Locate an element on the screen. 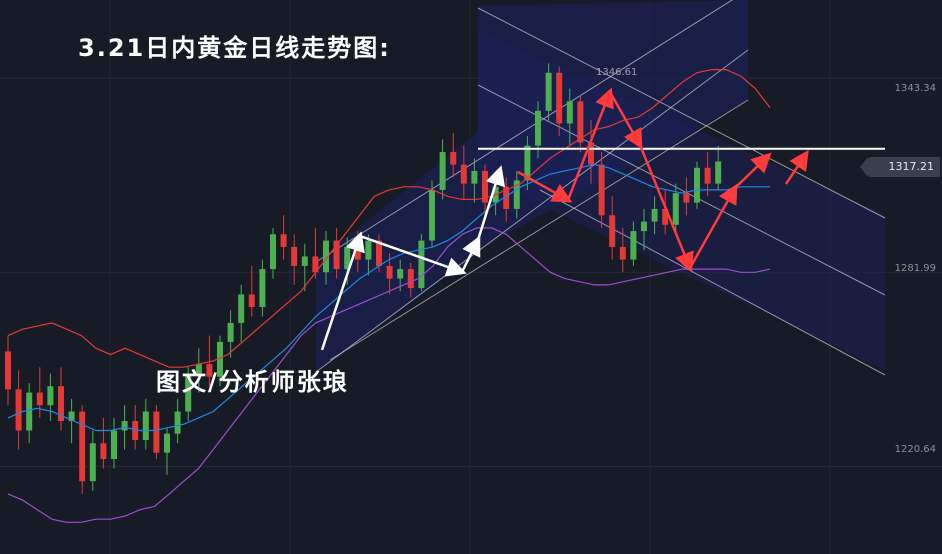 This screenshot has width=942, height=554. channel-line is located at coordinates (712, 282).